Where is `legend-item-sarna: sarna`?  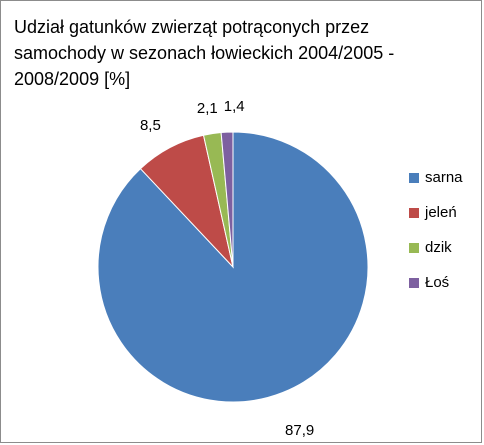 legend-item-sarna: sarna is located at coordinates (446, 178).